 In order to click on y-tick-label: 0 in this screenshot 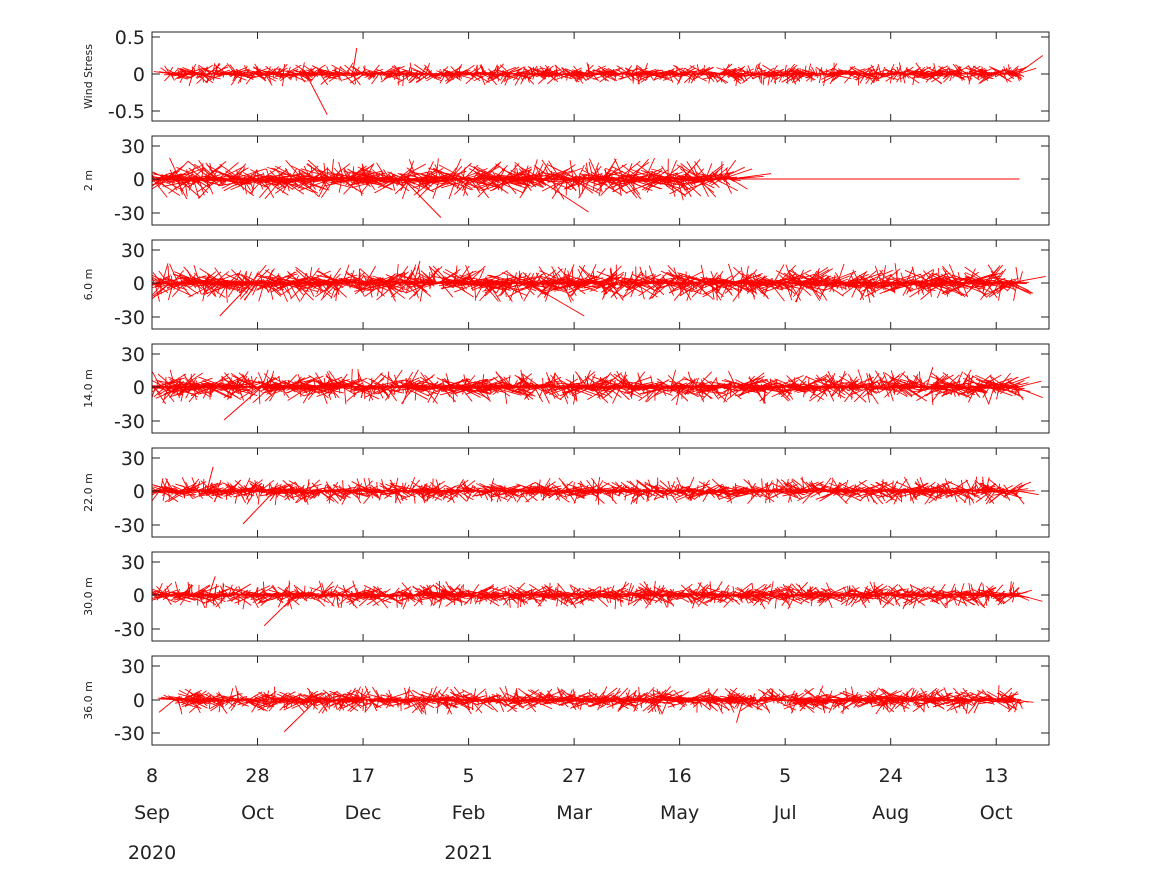, I will do `click(139, 75)`.